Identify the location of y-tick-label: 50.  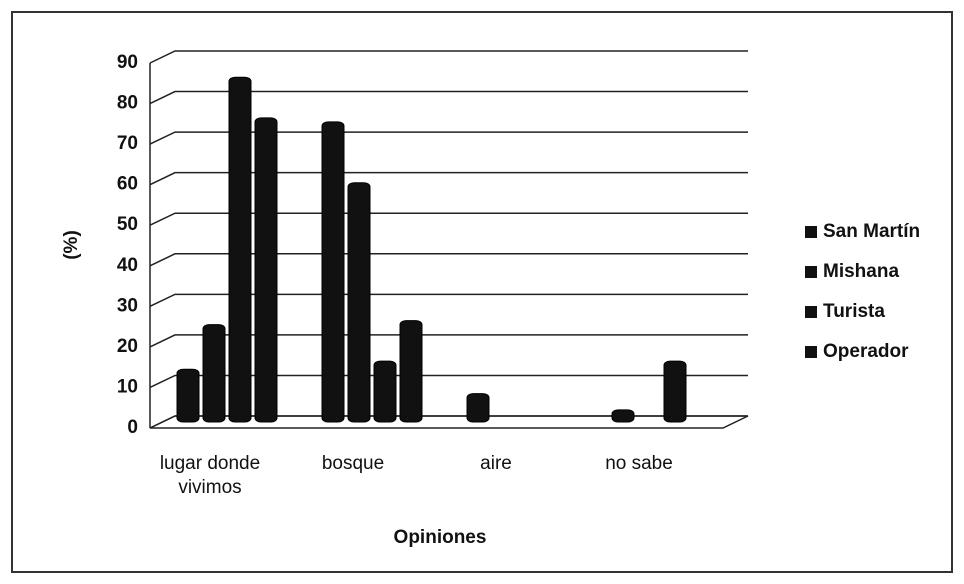
(127, 224).